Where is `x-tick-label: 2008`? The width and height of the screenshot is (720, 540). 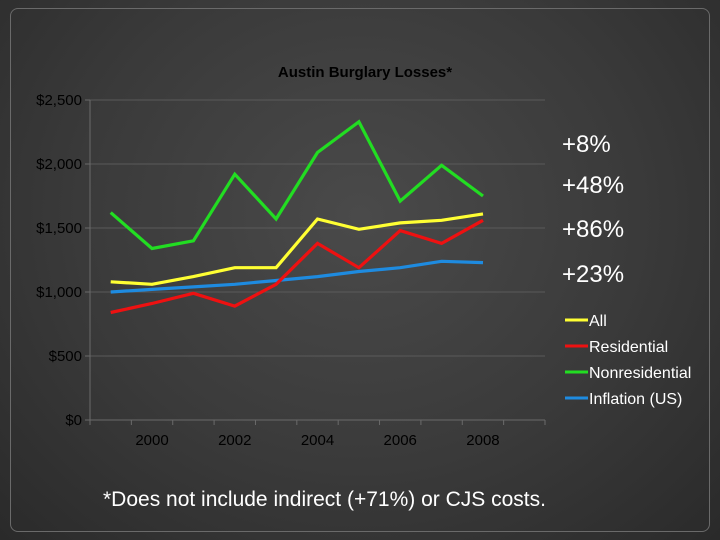
x-tick-label: 2008 is located at coordinates (482, 440).